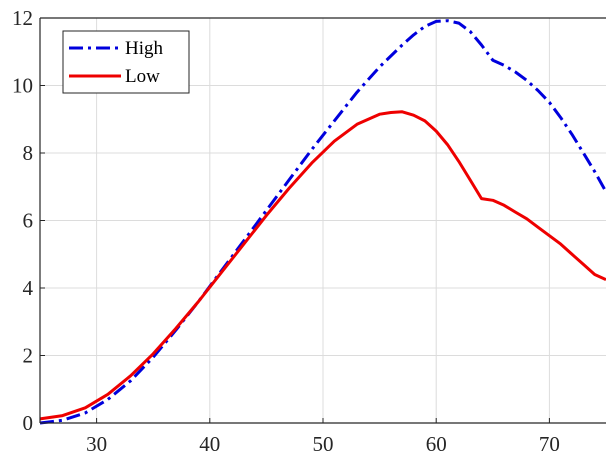 The image size is (606, 461). I want to click on y-tick-label: 6, so click(28, 221).